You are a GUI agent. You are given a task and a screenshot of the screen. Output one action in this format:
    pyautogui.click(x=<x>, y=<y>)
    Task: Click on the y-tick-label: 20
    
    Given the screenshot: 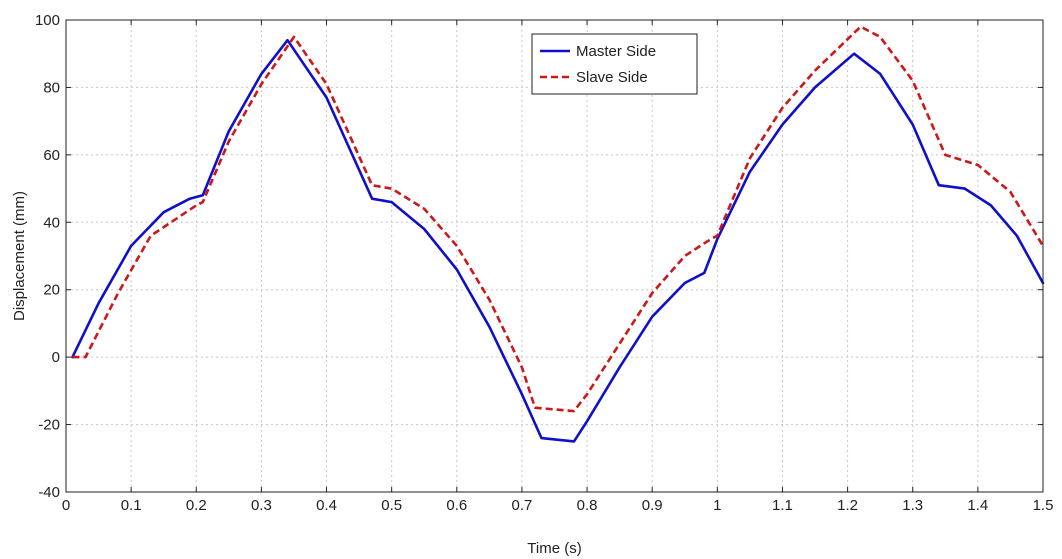 What is the action you would take?
    pyautogui.click(x=51, y=290)
    